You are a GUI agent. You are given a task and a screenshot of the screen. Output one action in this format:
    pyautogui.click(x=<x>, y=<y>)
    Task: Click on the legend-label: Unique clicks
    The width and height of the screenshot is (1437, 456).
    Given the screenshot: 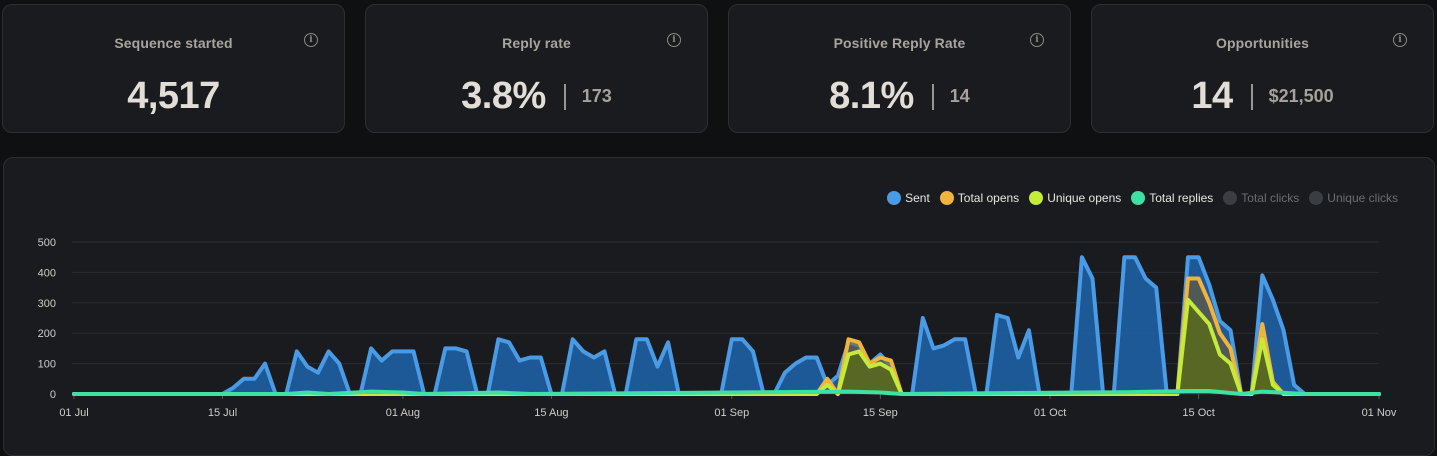 What is the action you would take?
    pyautogui.click(x=1362, y=198)
    